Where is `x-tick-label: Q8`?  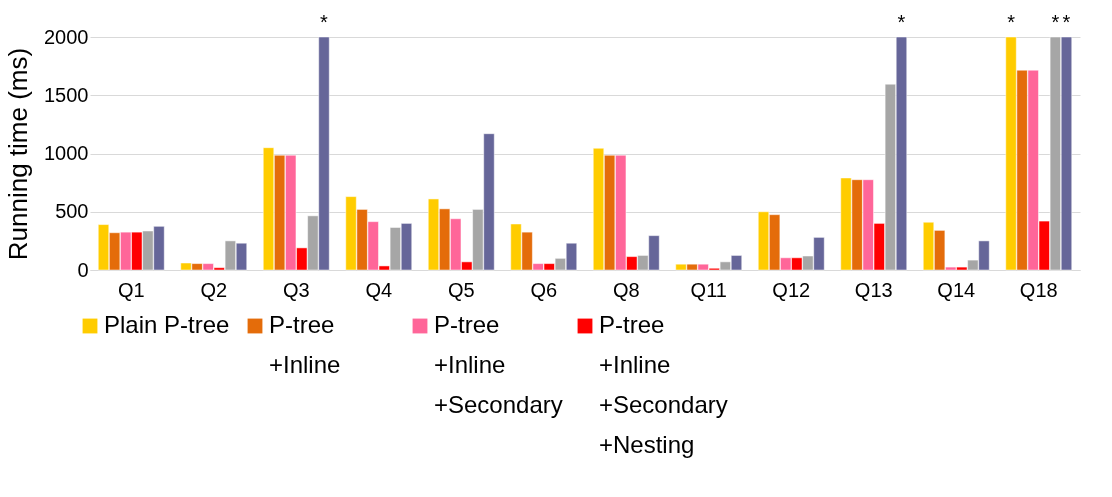 x-tick-label: Q8 is located at coordinates (626, 289).